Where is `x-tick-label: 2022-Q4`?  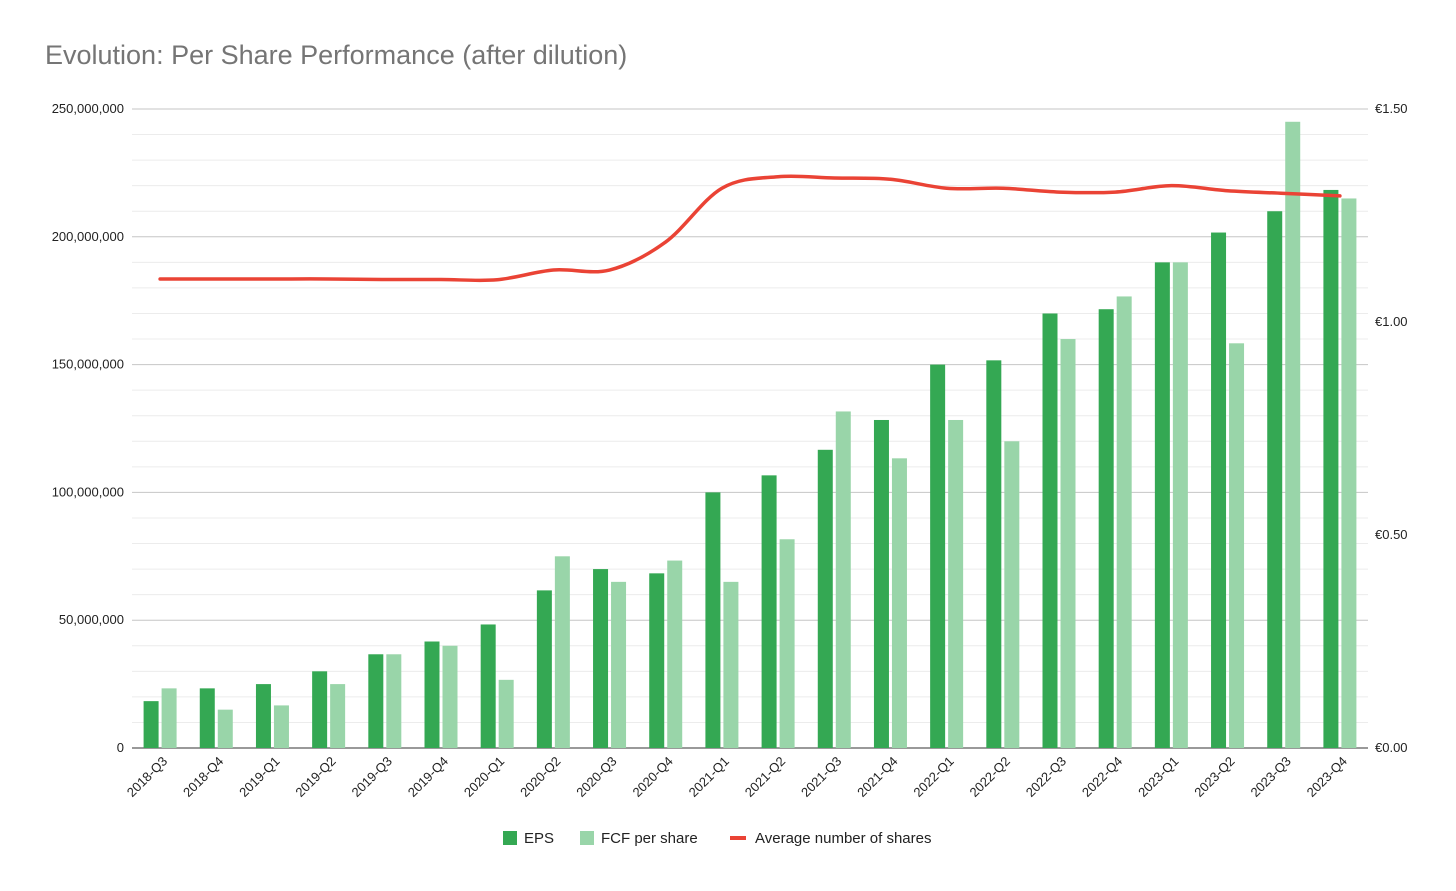 x-tick-label: 2022-Q4 is located at coordinates (1102, 777).